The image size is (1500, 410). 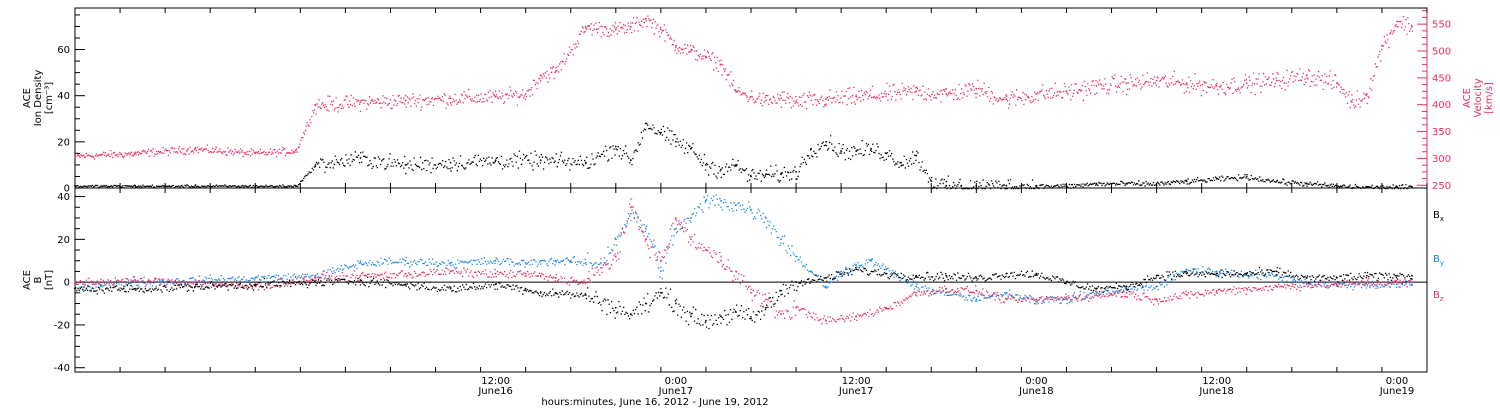 I want to click on velocity-tick-label: 250, so click(x=1441, y=186).